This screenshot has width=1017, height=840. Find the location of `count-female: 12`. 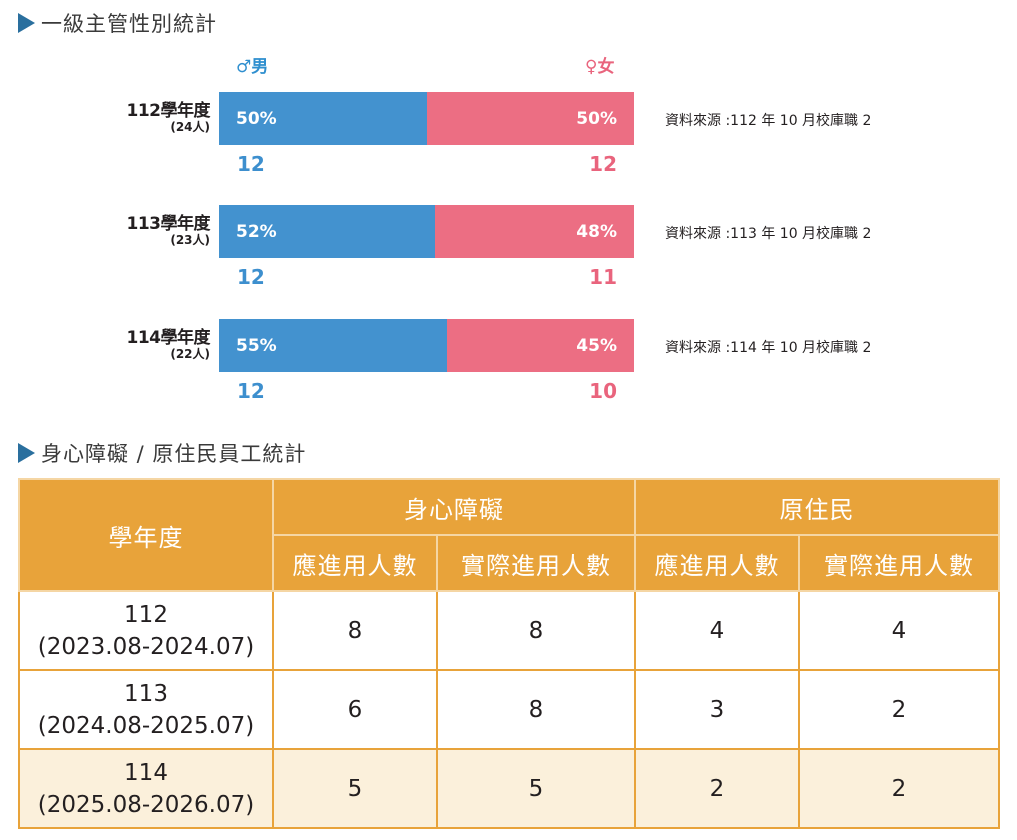

count-female: 12 is located at coordinates (603, 164).